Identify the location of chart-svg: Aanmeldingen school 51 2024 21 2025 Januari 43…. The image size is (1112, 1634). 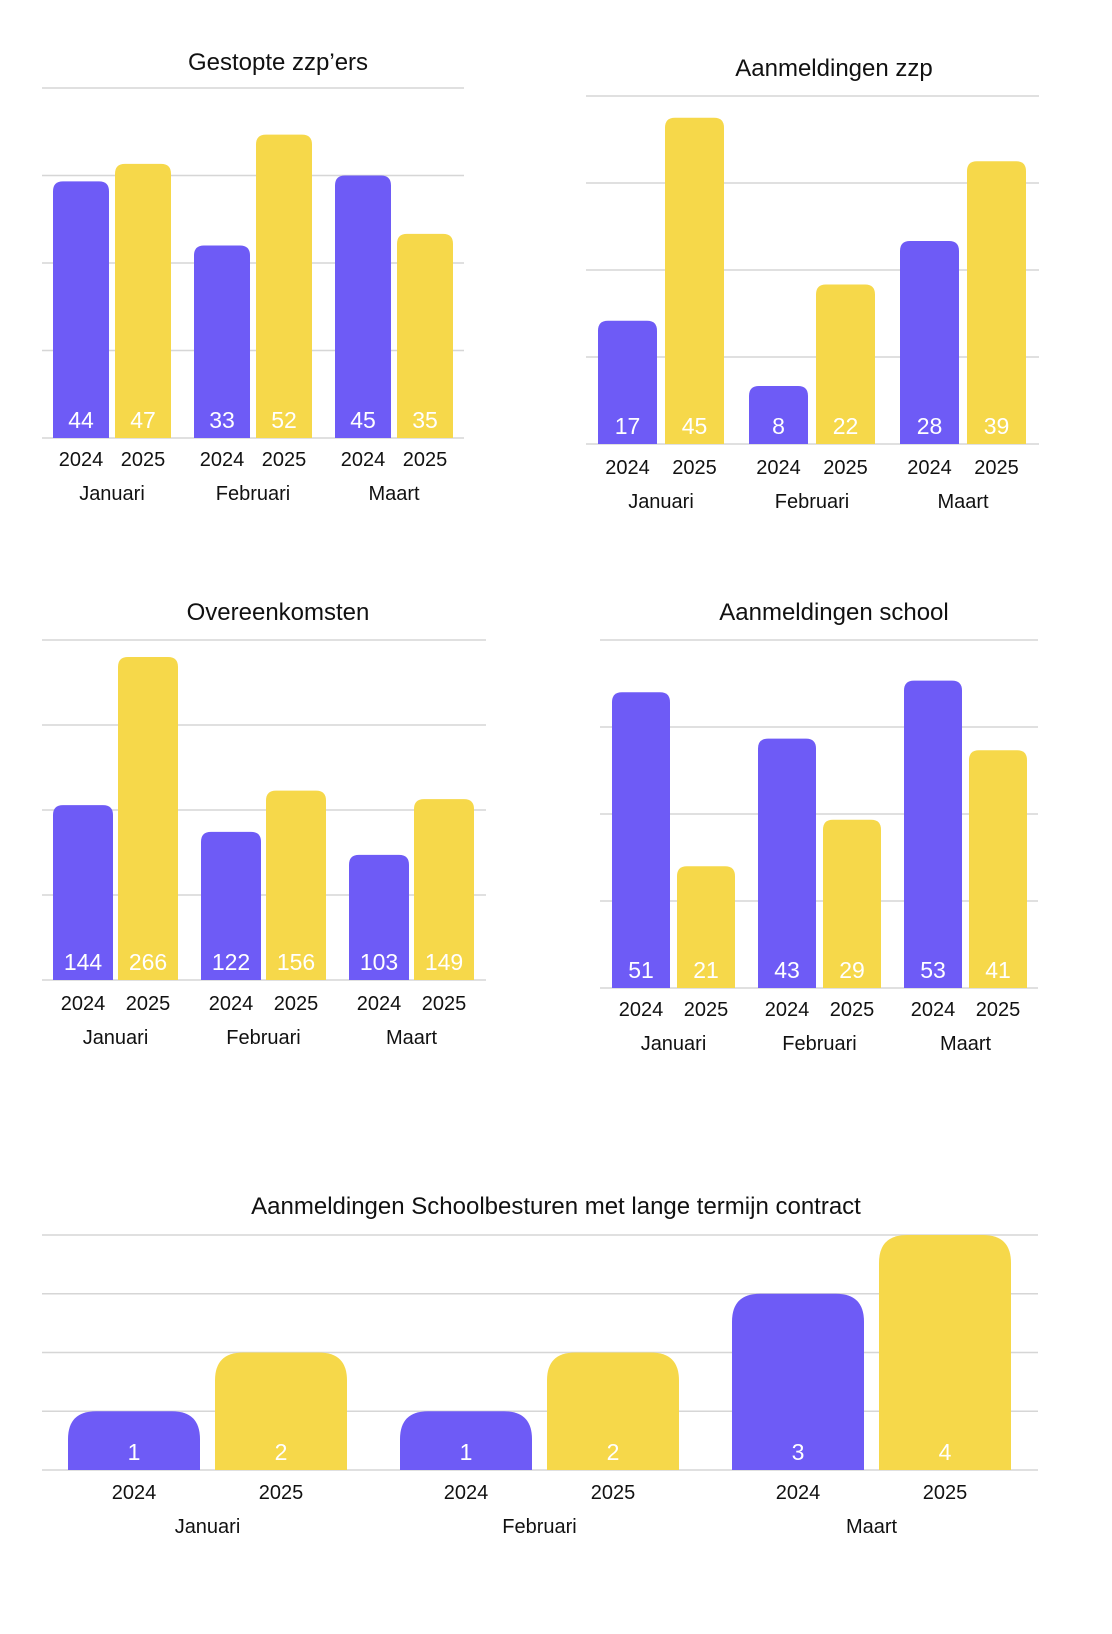
(819, 827).